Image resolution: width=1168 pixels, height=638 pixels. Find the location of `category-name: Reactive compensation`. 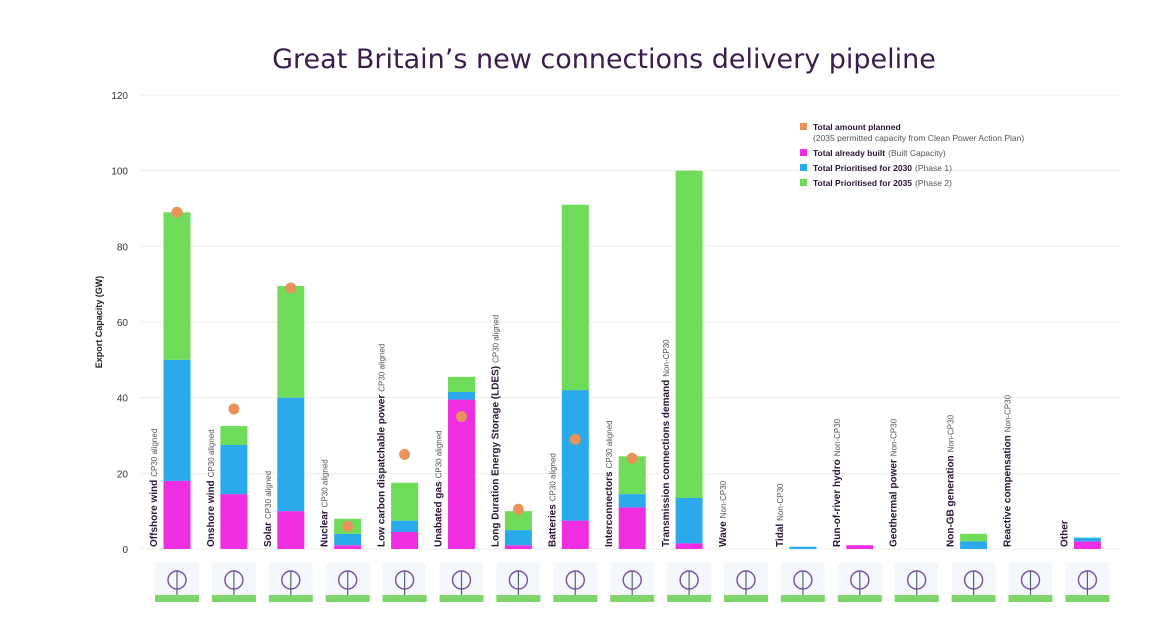

category-name: Reactive compensation is located at coordinates (1008, 491).